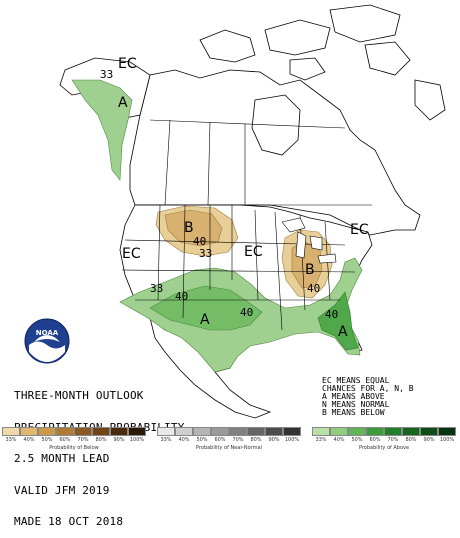 This screenshot has height=538, width=460. Describe the element at coordinates (65, 440) in the screenshot. I see `scale-below-tick-3: 60%` at that location.